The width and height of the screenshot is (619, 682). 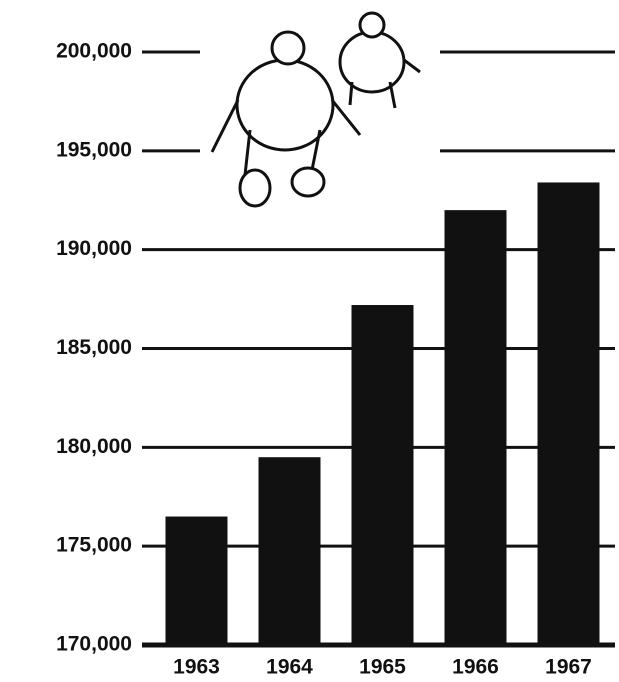 What do you see at coordinates (94, 545) in the screenshot?
I see `y-tick-label: 175,000` at bounding box center [94, 545].